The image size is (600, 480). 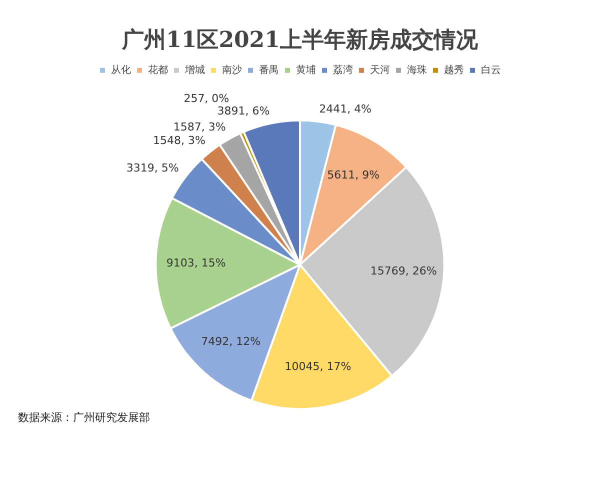 What do you see at coordinates (152, 167) in the screenshot?
I see `data-label: 3319, 5%` at bounding box center [152, 167].